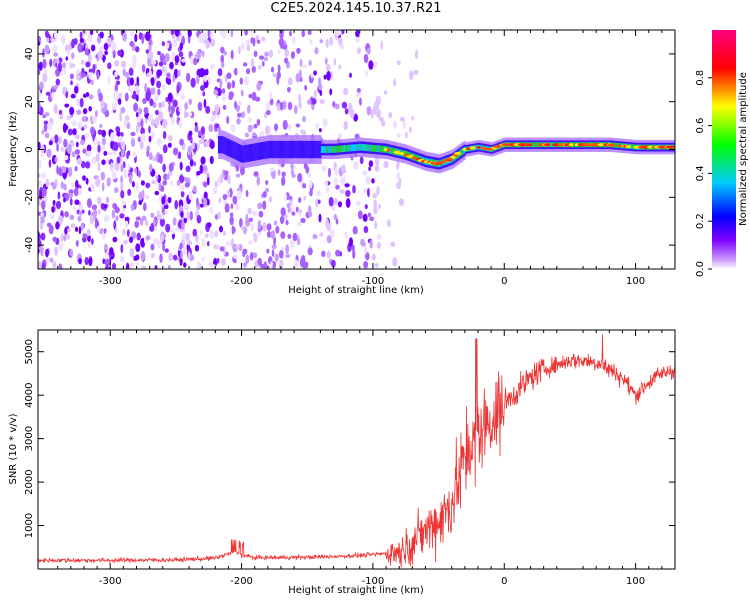  What do you see at coordinates (29, 54) in the screenshot?
I see `y-tick-label: 40` at bounding box center [29, 54].